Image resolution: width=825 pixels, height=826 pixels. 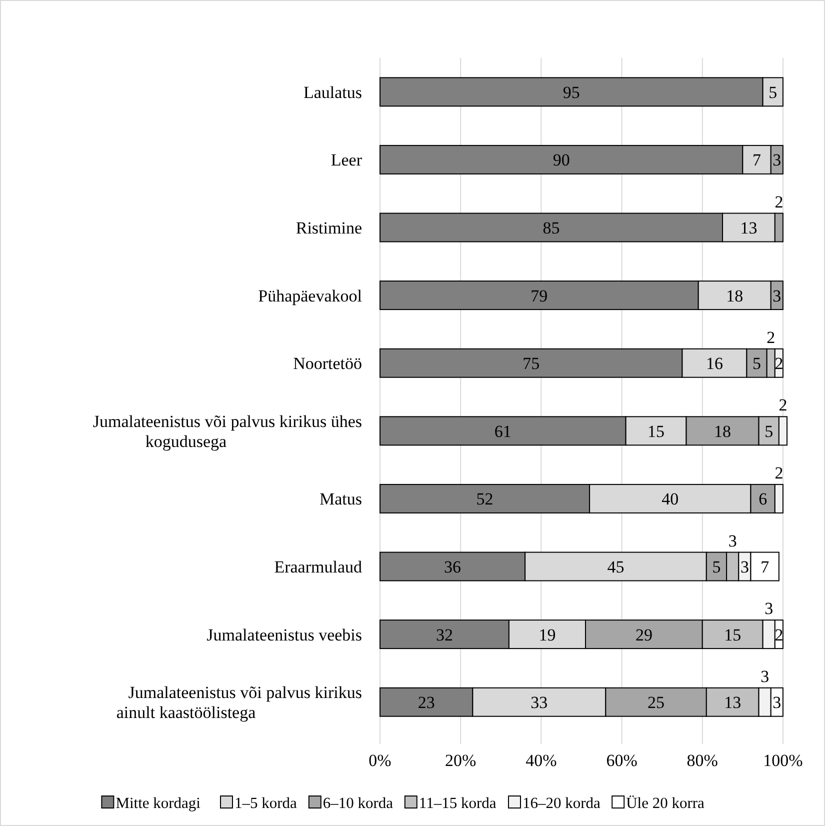 What do you see at coordinates (266, 803) in the screenshot?
I see `legend-label: 1–5 korda` at bounding box center [266, 803].